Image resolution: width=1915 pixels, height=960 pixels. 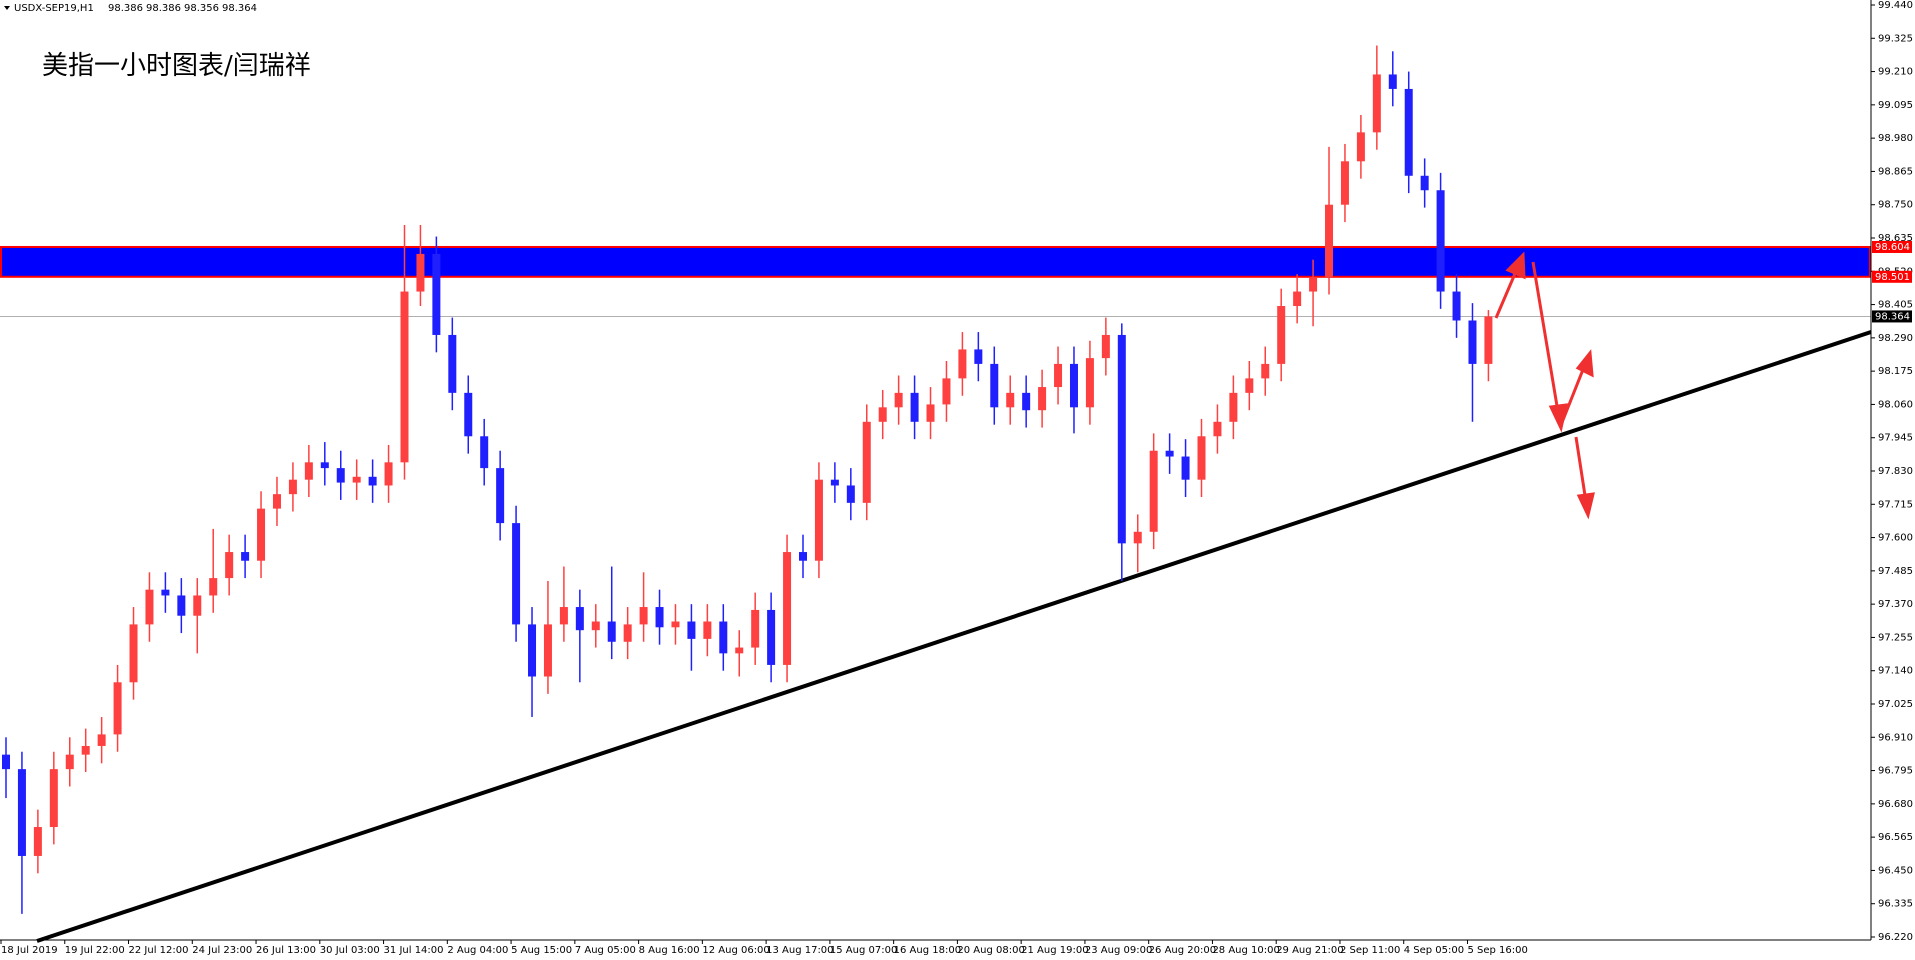 I want to click on resistance-zone, so click(x=935, y=261).